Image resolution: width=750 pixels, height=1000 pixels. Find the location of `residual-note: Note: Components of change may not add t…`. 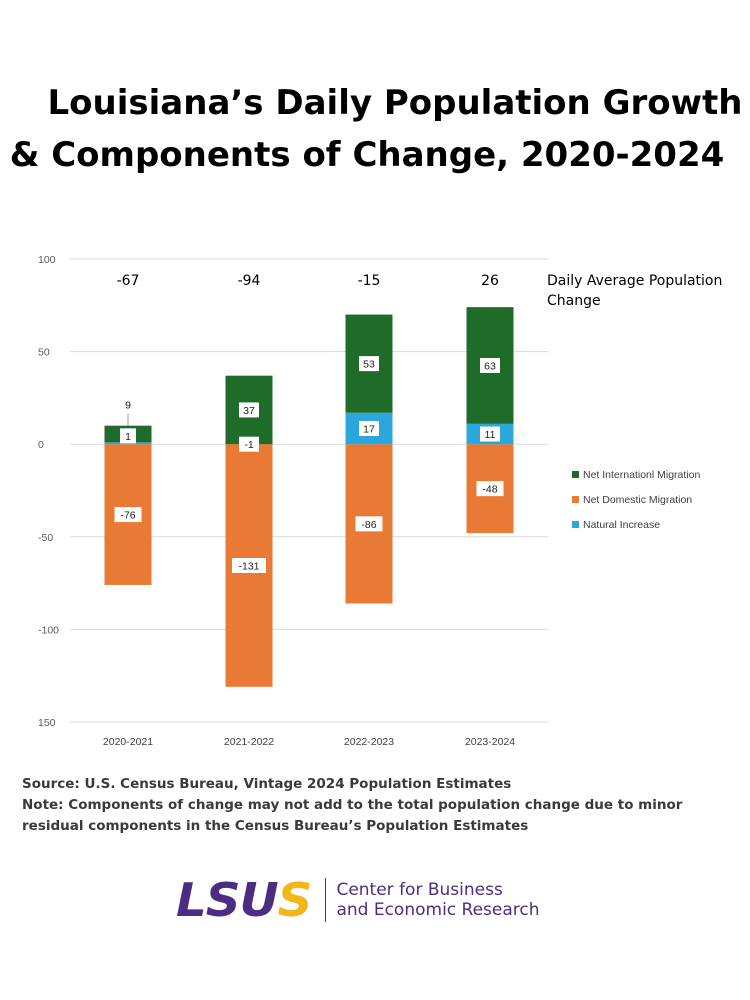

residual-note: Note: Components of change may not add t… is located at coordinates (352, 815).